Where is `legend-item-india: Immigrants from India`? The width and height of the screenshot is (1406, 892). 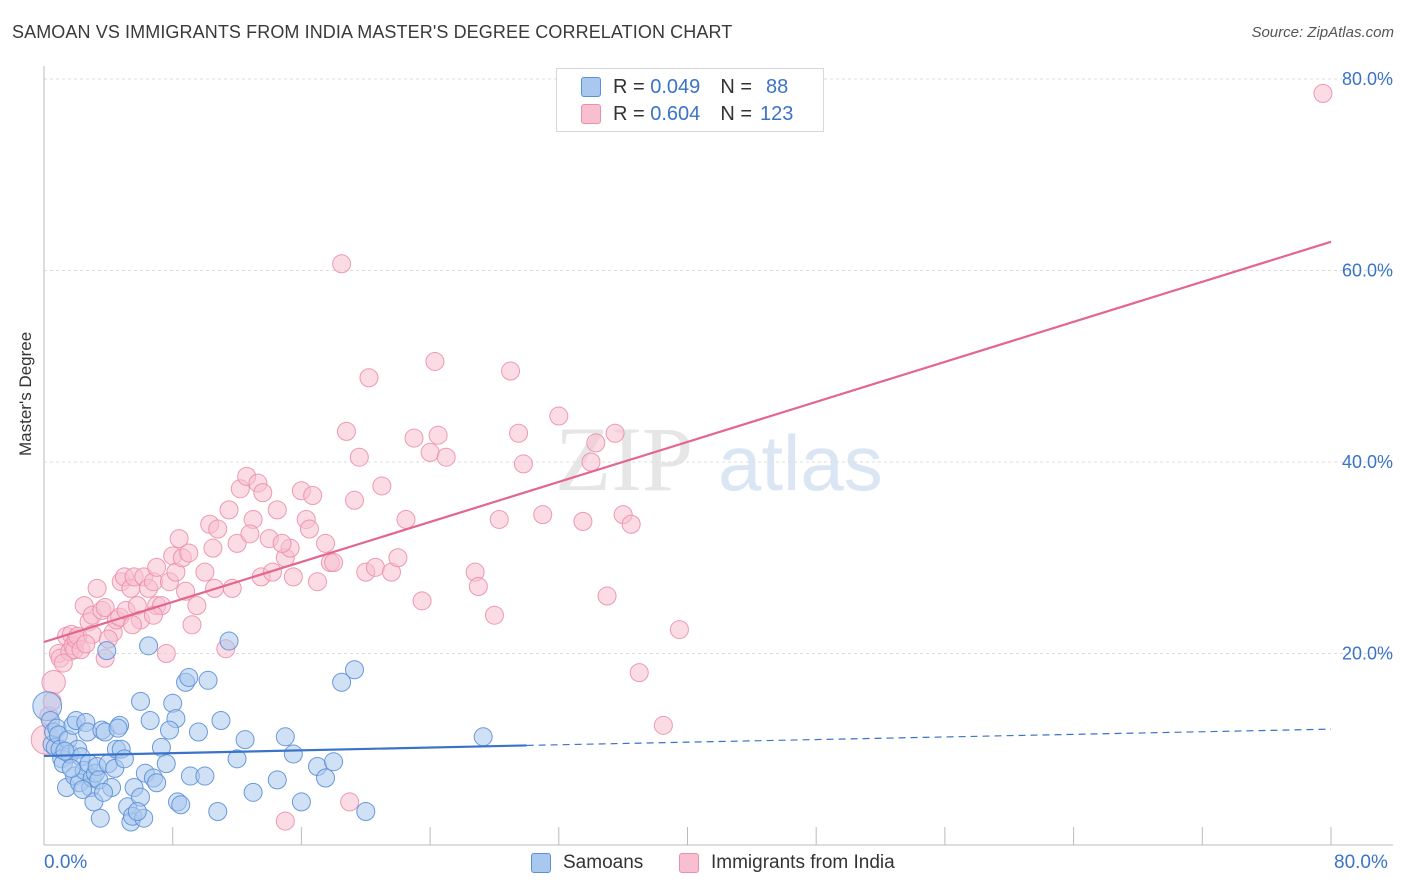 legend-item-india: Immigrants from India is located at coordinates (787, 863).